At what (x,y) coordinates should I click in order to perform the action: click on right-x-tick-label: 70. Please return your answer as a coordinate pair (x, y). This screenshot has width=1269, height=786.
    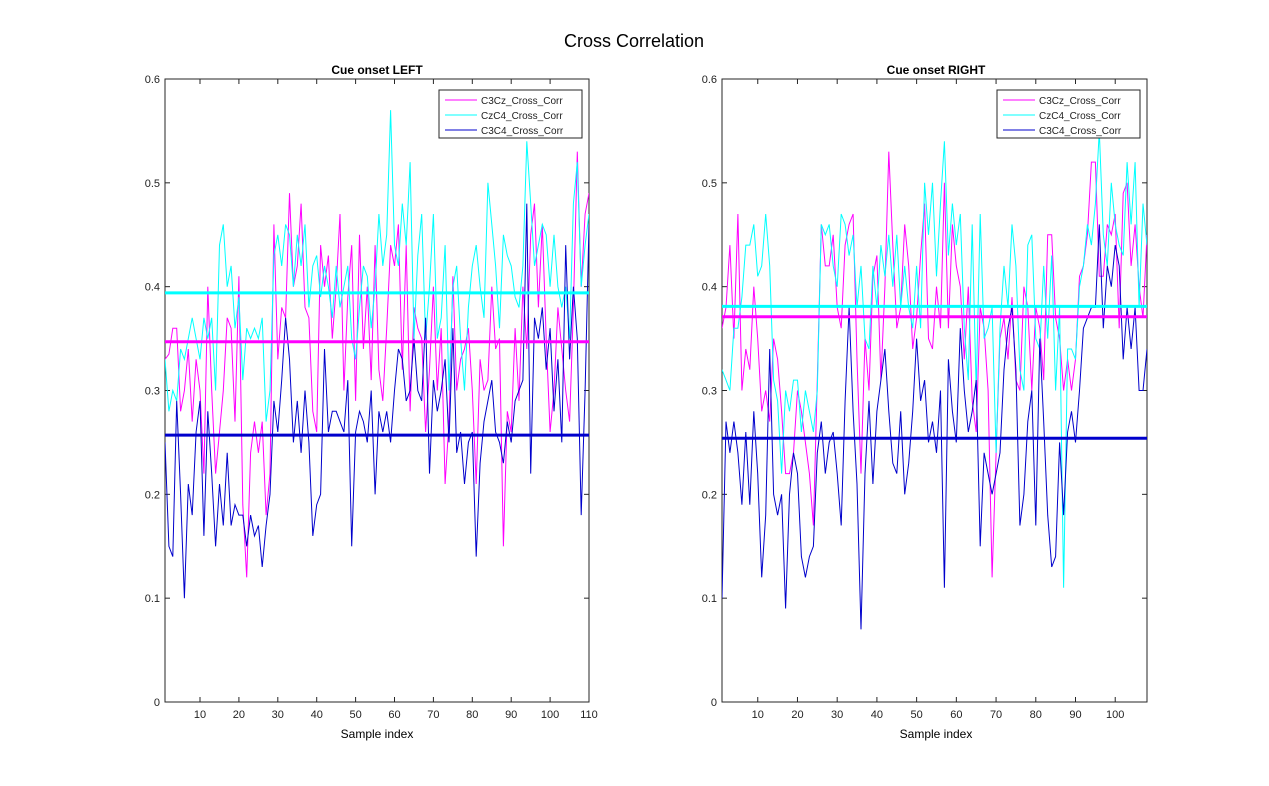
    Looking at the image, I should click on (996, 715).